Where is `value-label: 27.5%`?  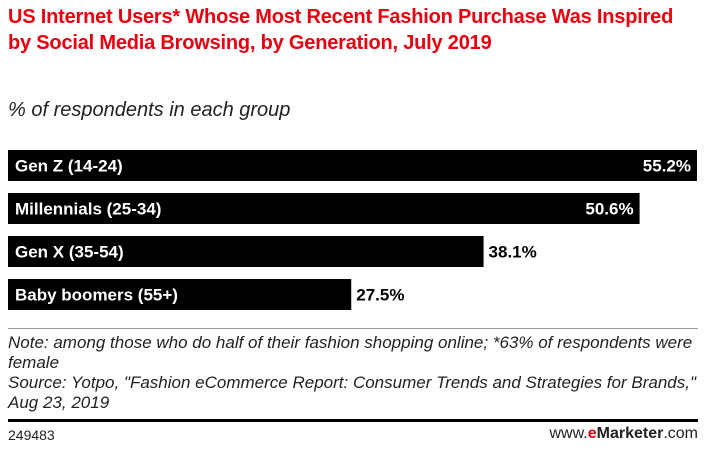 value-label: 27.5% is located at coordinates (380, 295).